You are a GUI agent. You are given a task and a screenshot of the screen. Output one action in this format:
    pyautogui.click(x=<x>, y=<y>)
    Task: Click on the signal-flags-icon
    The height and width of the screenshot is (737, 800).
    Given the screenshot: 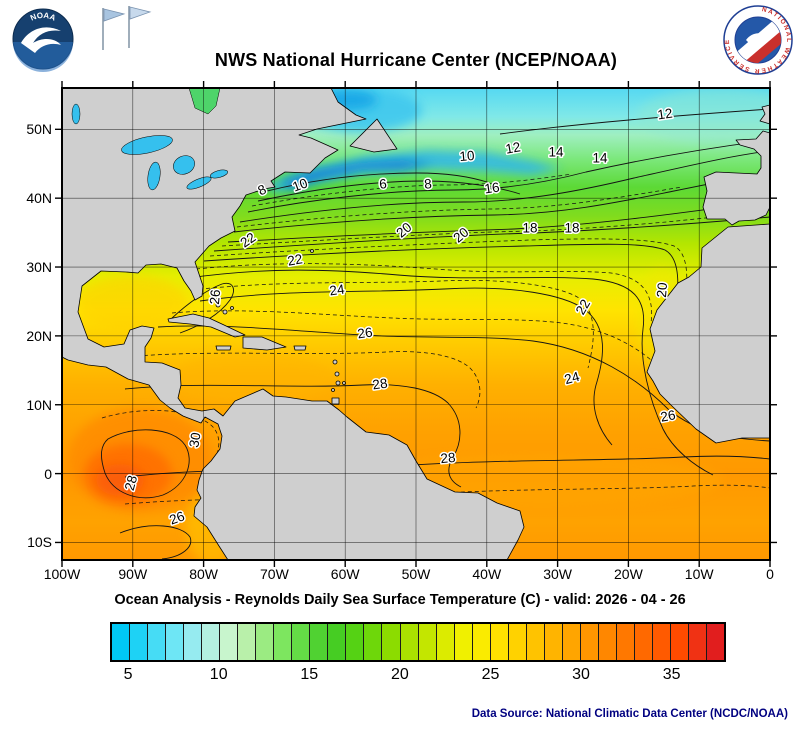 What is the action you would take?
    pyautogui.click(x=127, y=28)
    